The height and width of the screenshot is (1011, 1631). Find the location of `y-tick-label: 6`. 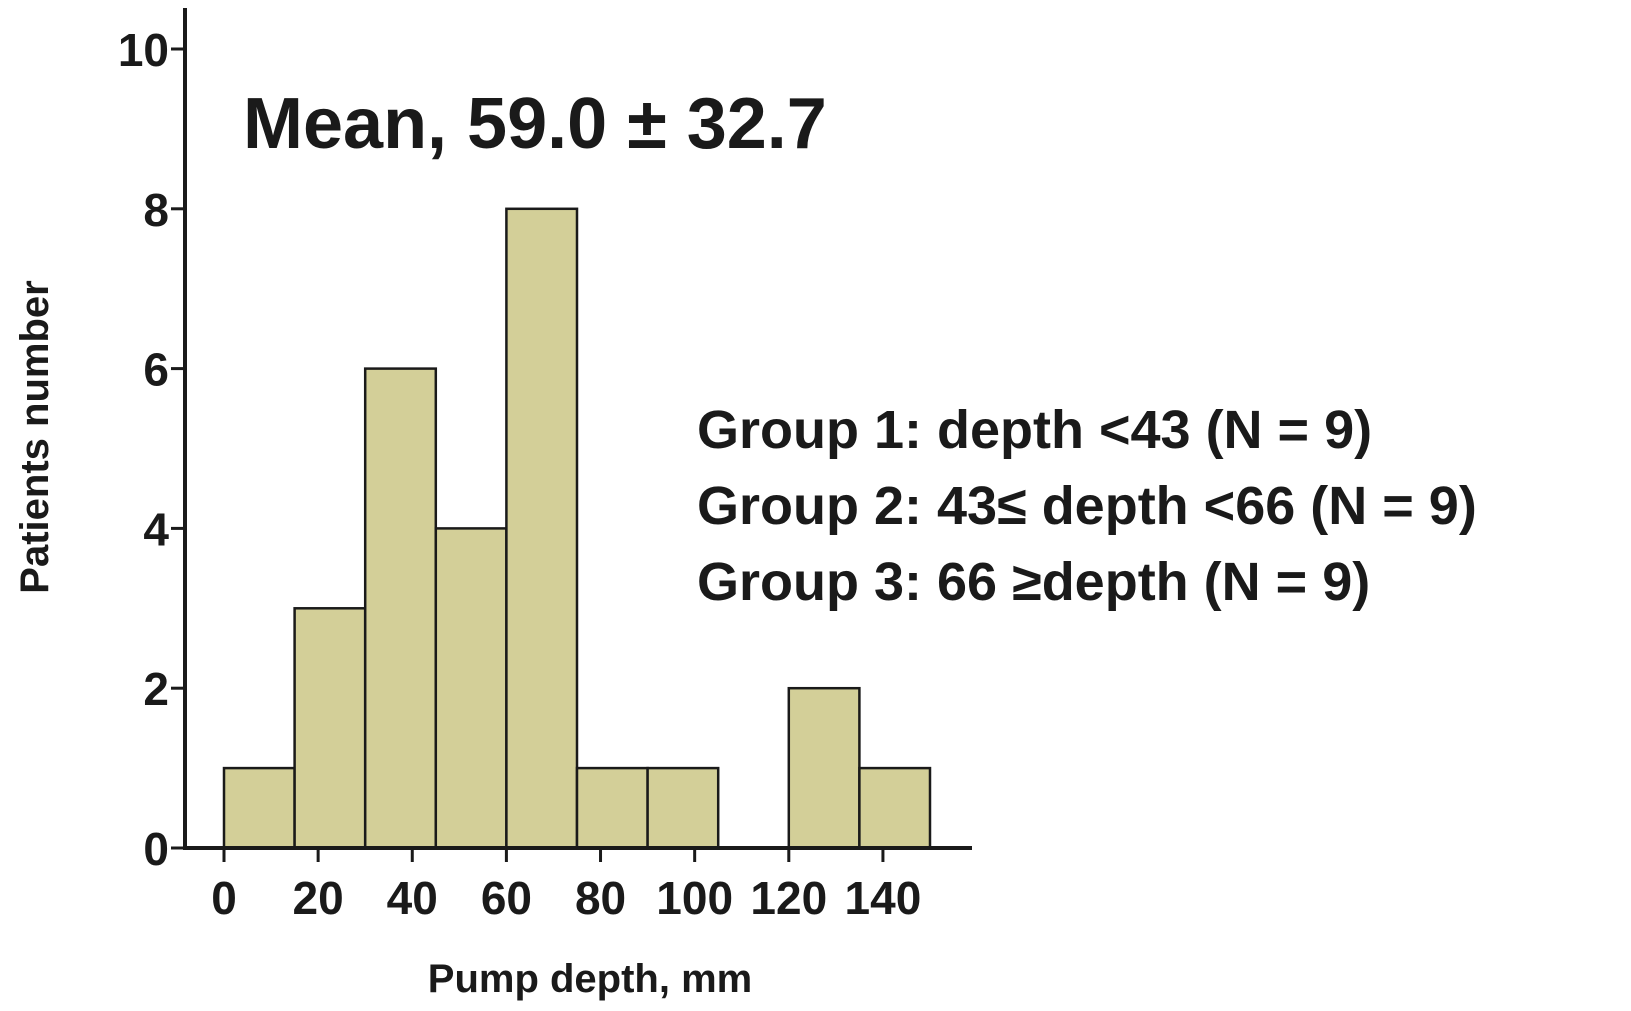

y-tick-label: 6 is located at coordinates (156, 370).